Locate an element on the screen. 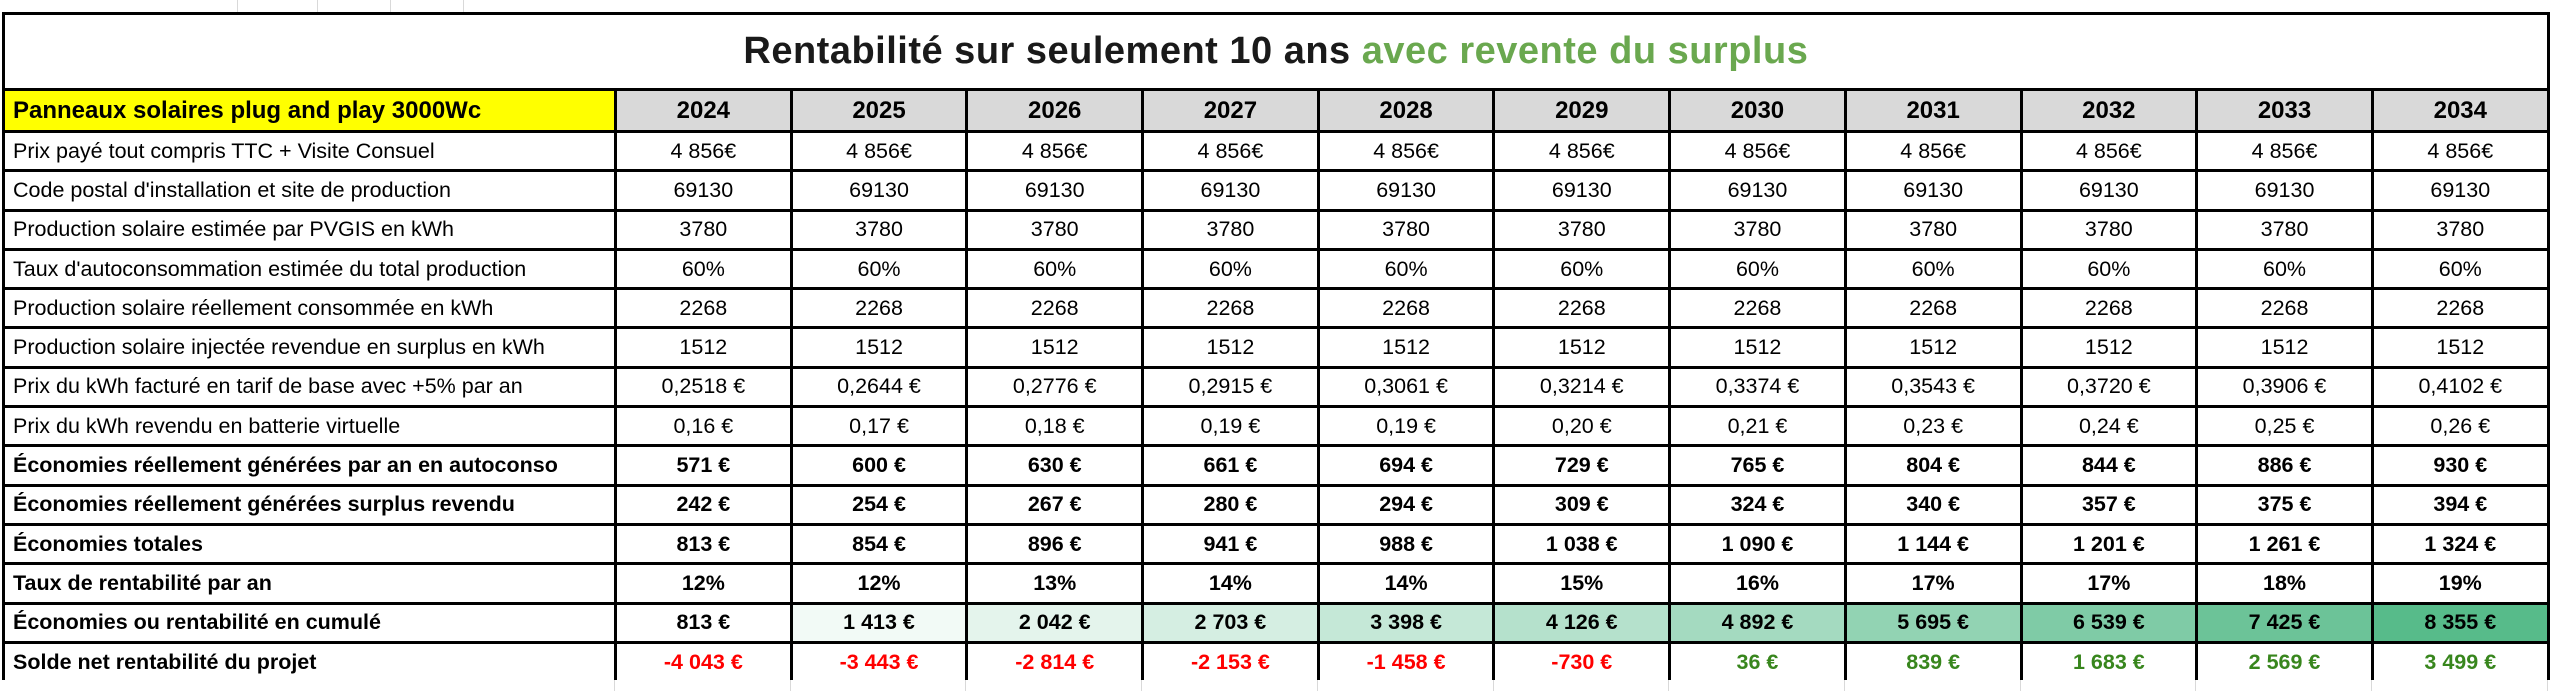 This screenshot has width=2560, height=691. value-cell: -730 € is located at coordinates (1582, 662).